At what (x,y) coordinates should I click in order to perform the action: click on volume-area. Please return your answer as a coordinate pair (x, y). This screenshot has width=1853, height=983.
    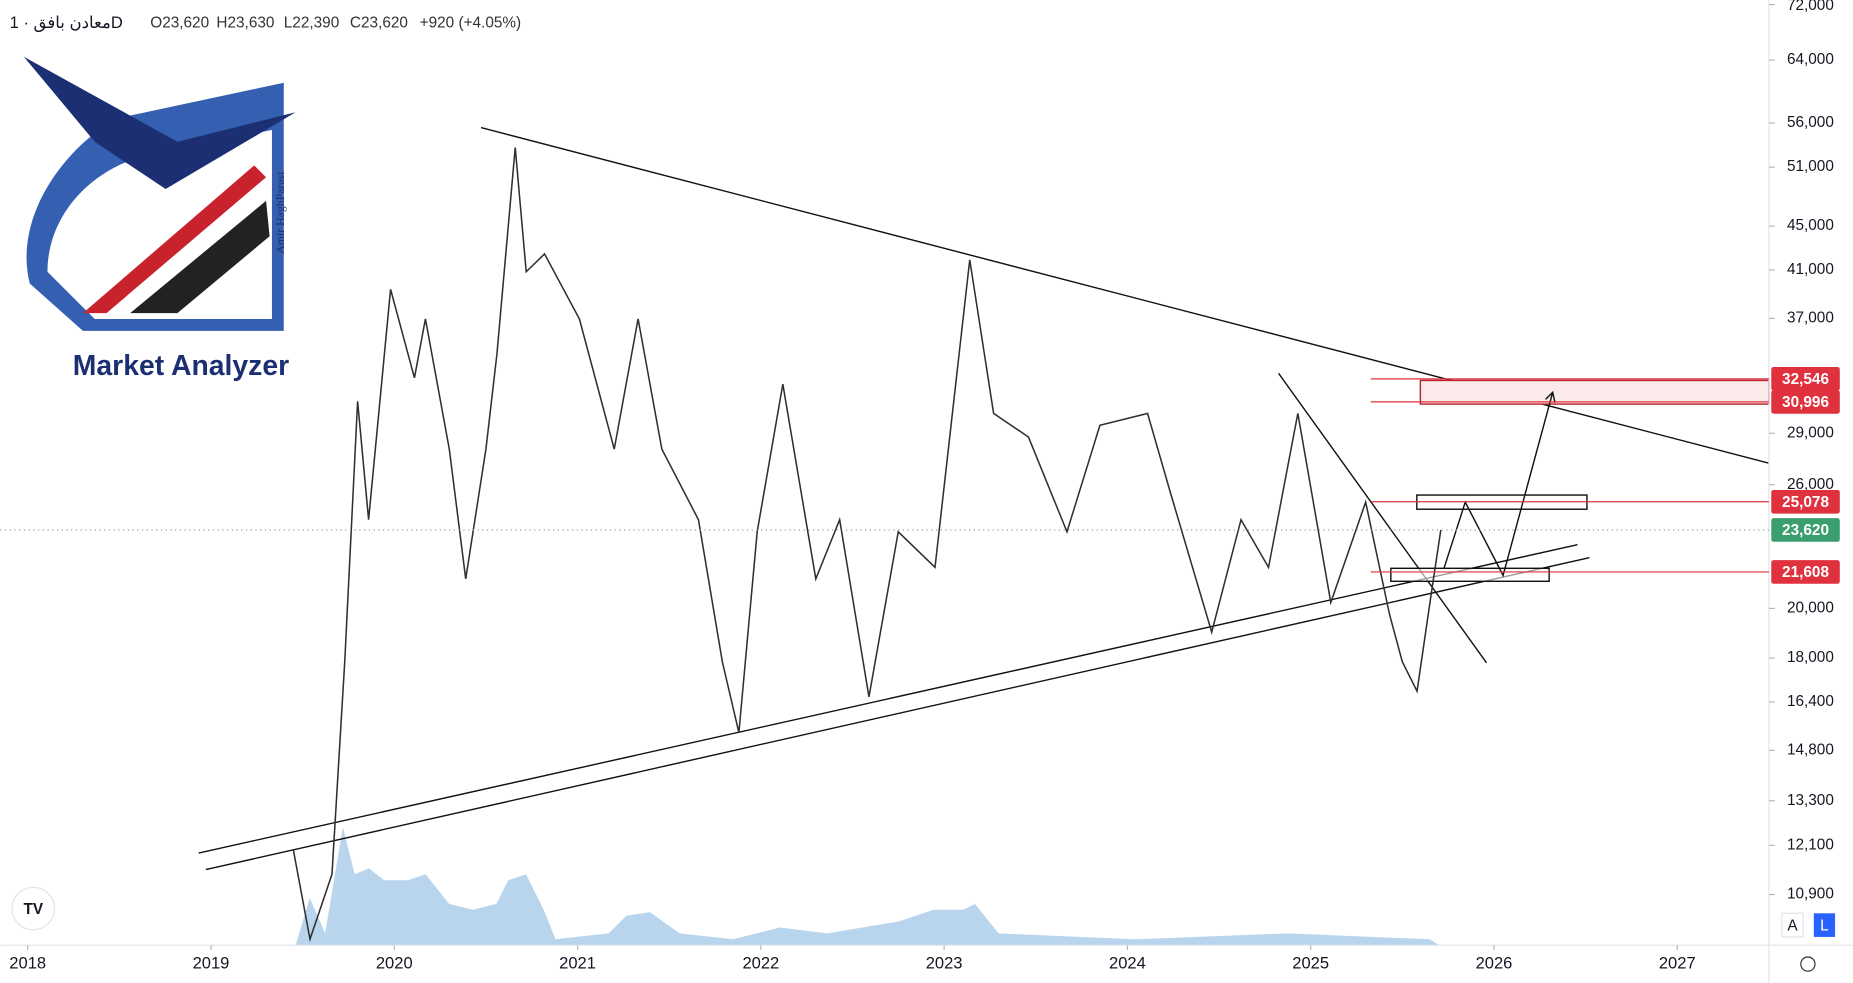
    Looking at the image, I should click on (867, 886).